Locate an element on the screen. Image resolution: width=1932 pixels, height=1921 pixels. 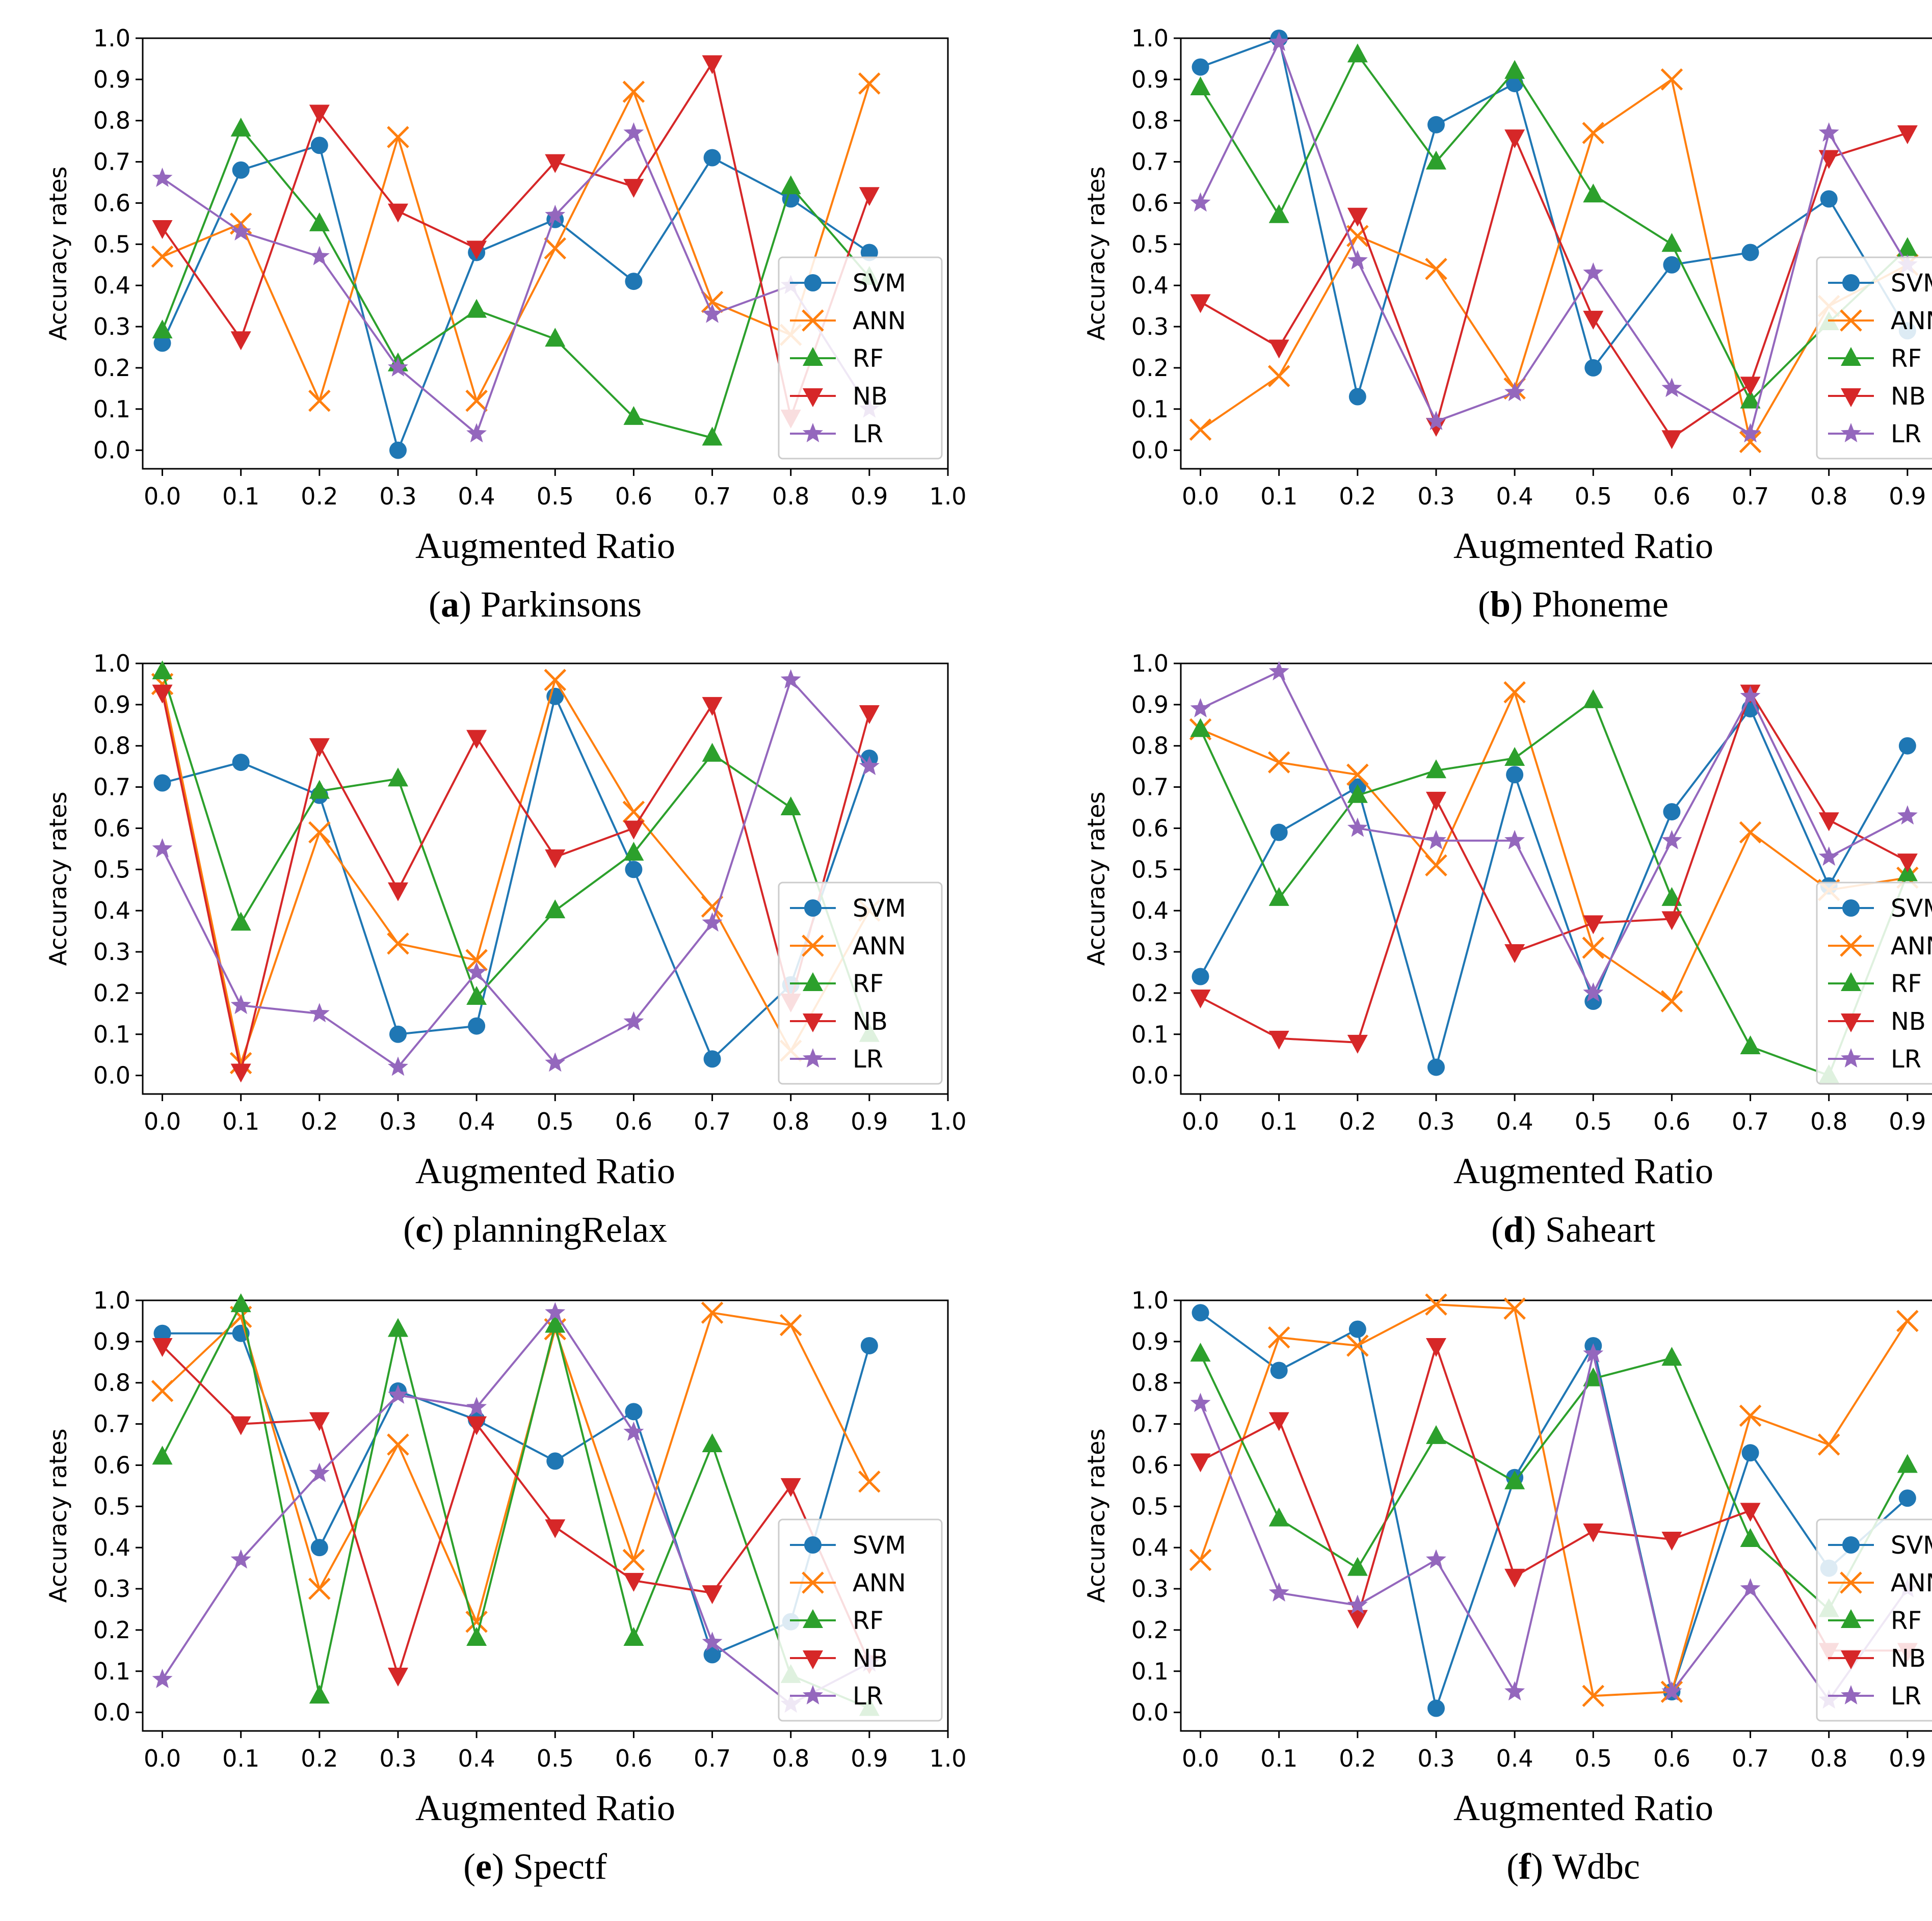
caption-letter: e is located at coordinates (484, 1866).